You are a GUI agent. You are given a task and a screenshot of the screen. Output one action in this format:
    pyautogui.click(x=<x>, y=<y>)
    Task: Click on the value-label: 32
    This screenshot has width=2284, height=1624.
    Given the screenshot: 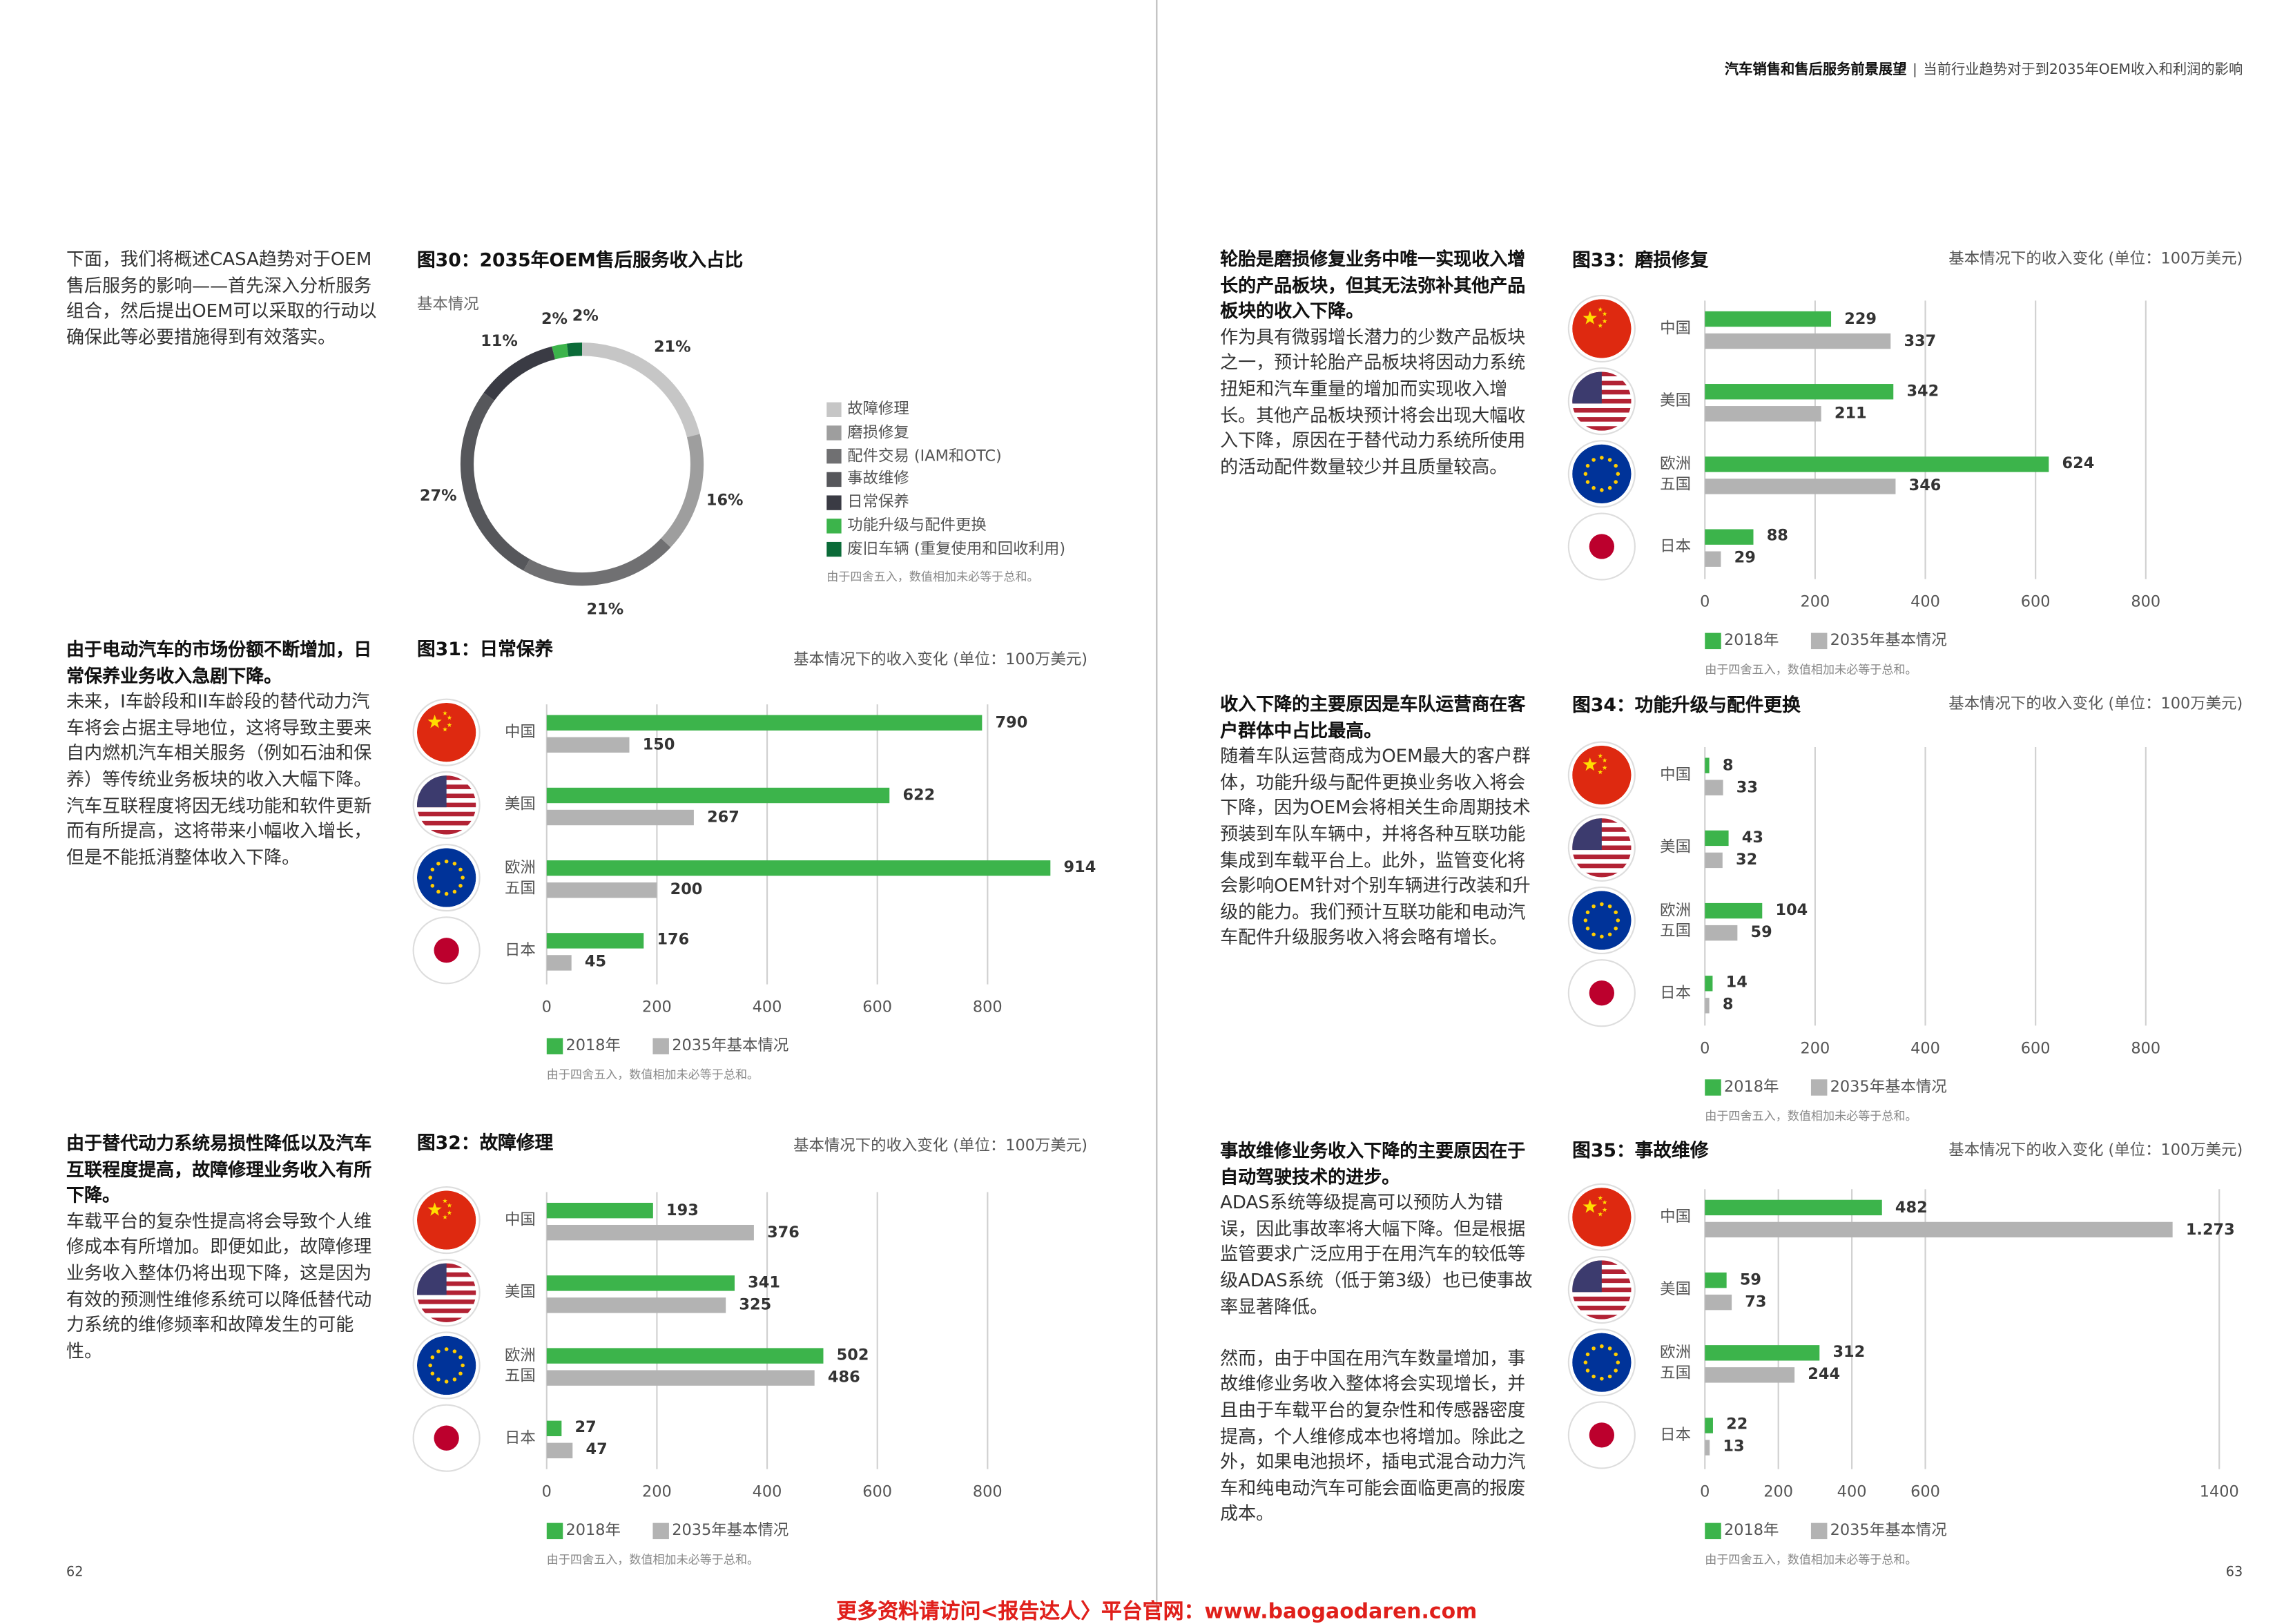 What is the action you would take?
    pyautogui.click(x=1746, y=860)
    